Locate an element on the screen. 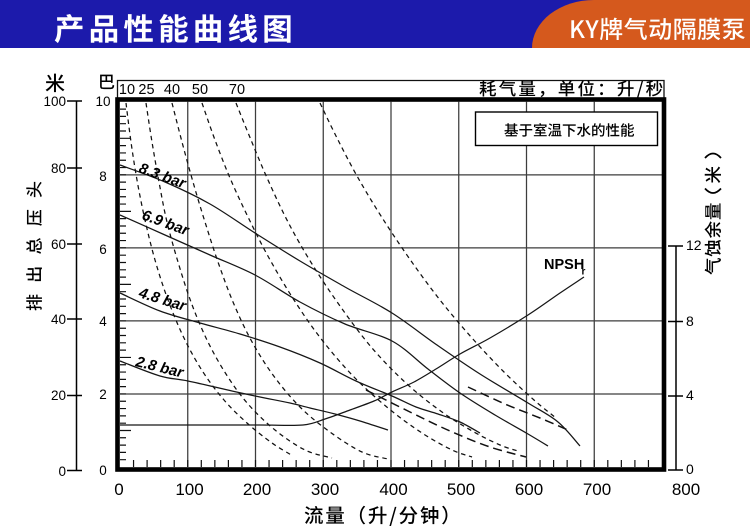  svg-text: 800 is located at coordinates (686, 489).